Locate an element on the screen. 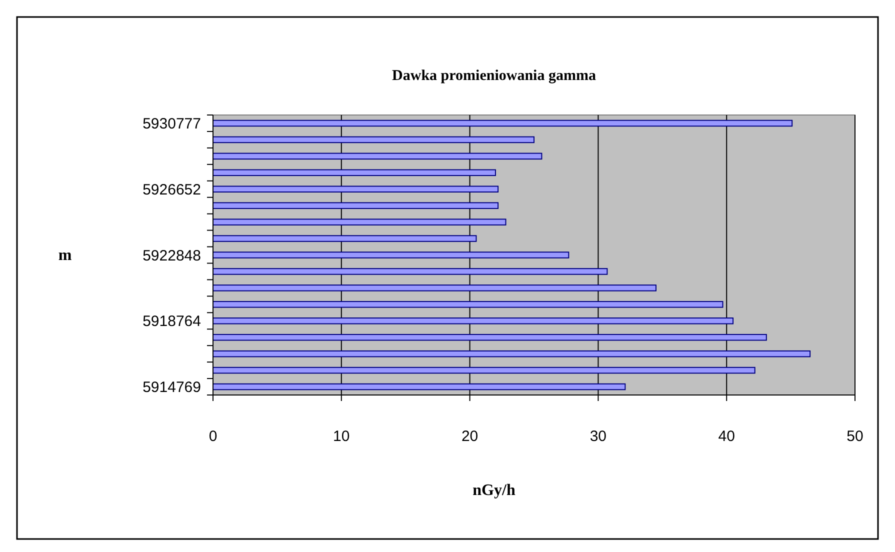 This screenshot has width=895, height=552. x-tick-label: 30 is located at coordinates (598, 436).